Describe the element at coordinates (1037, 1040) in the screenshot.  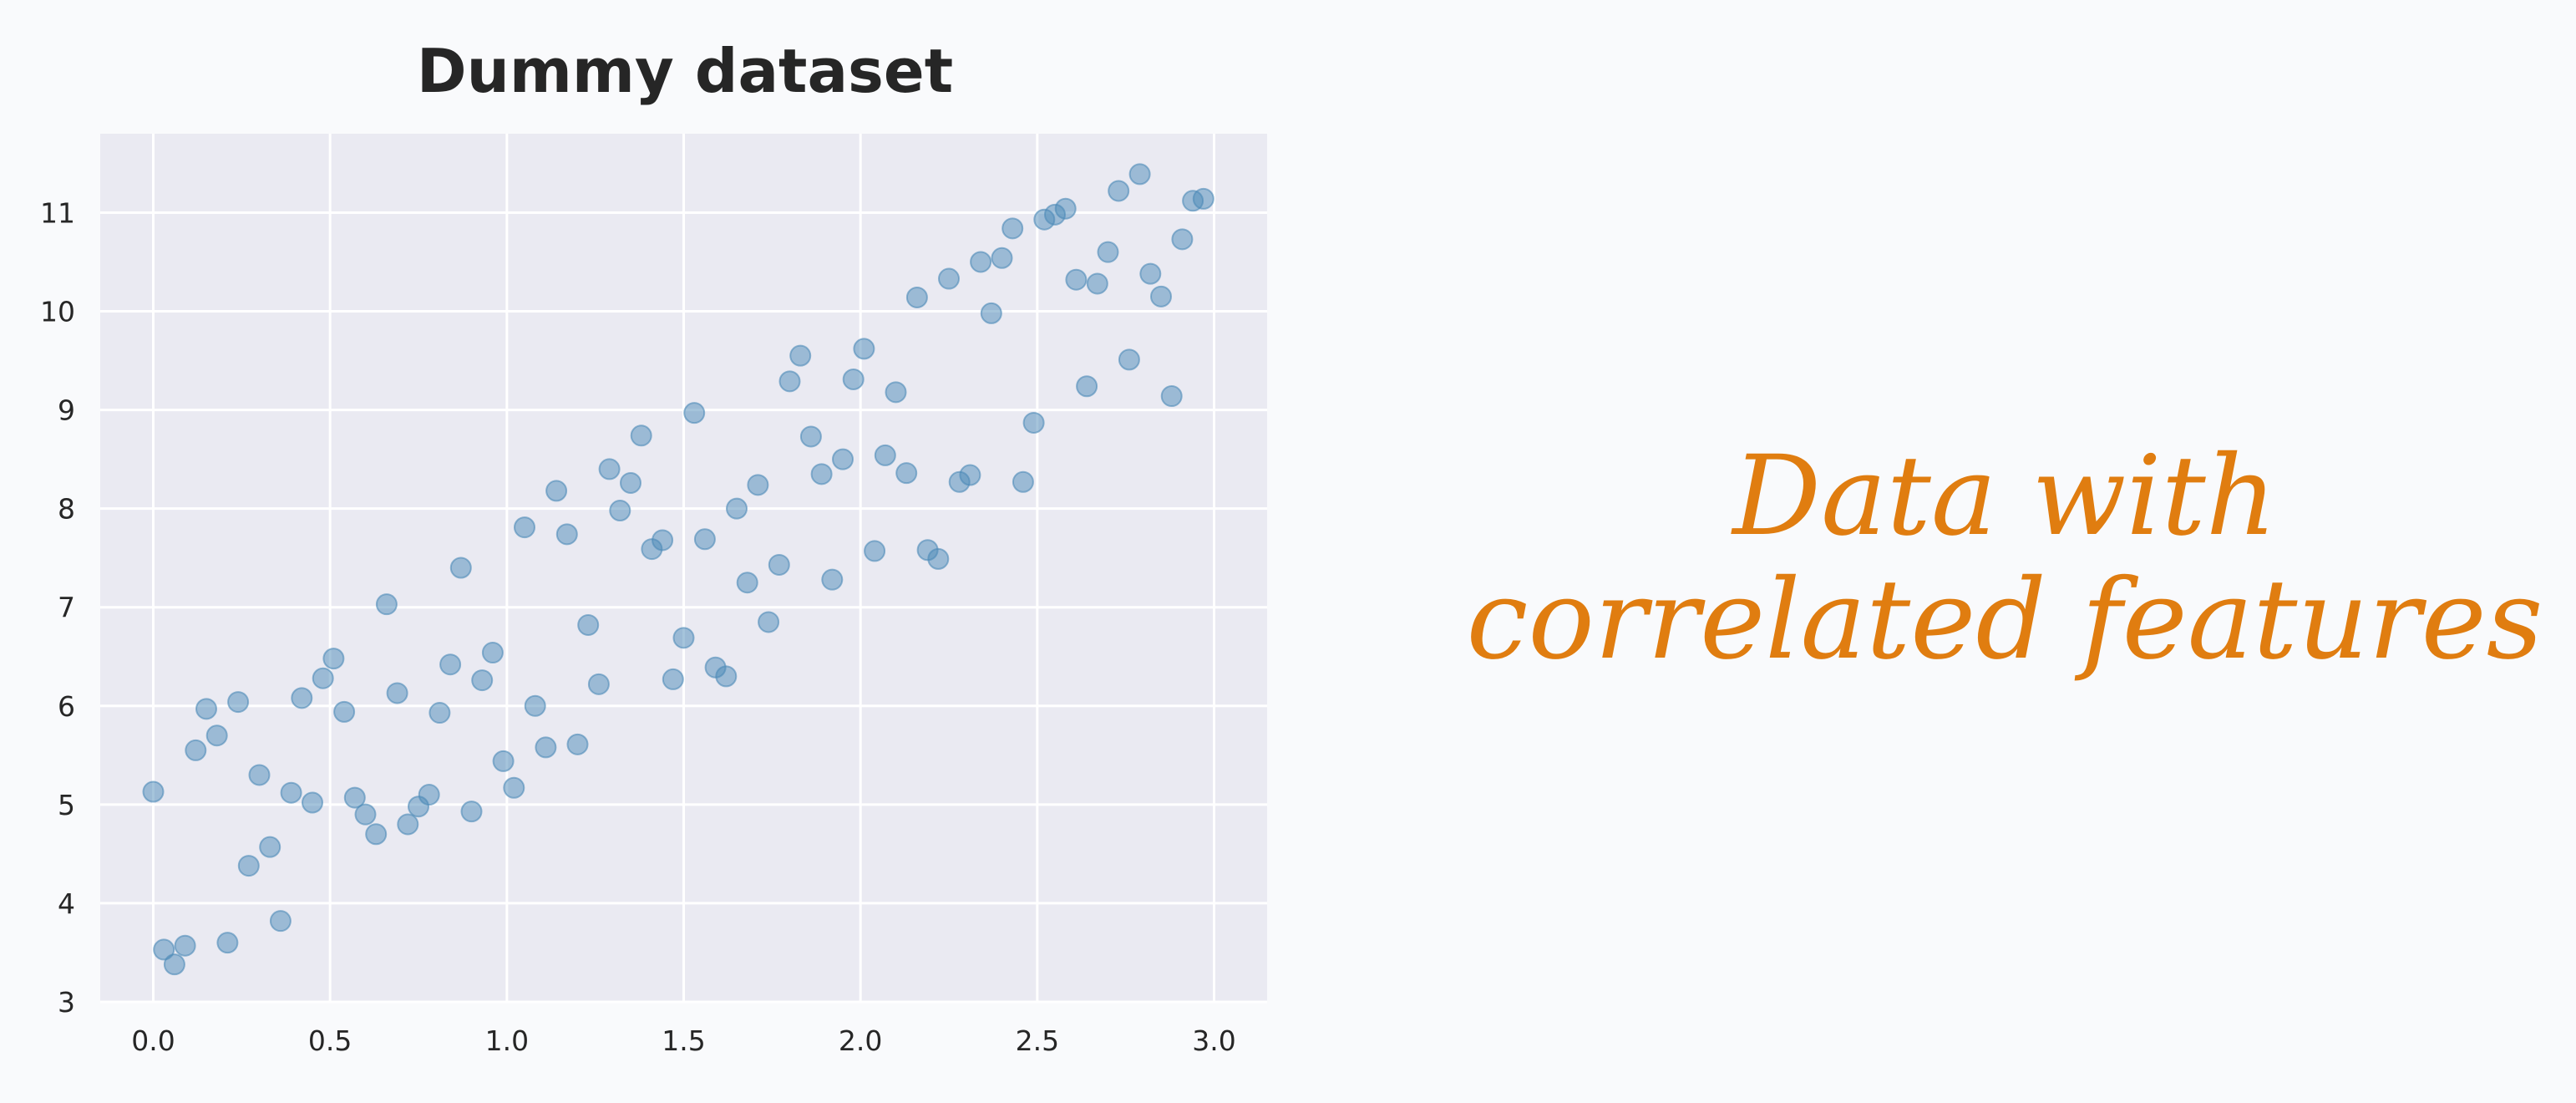
I see `x-tick-label: 2.5` at that location.